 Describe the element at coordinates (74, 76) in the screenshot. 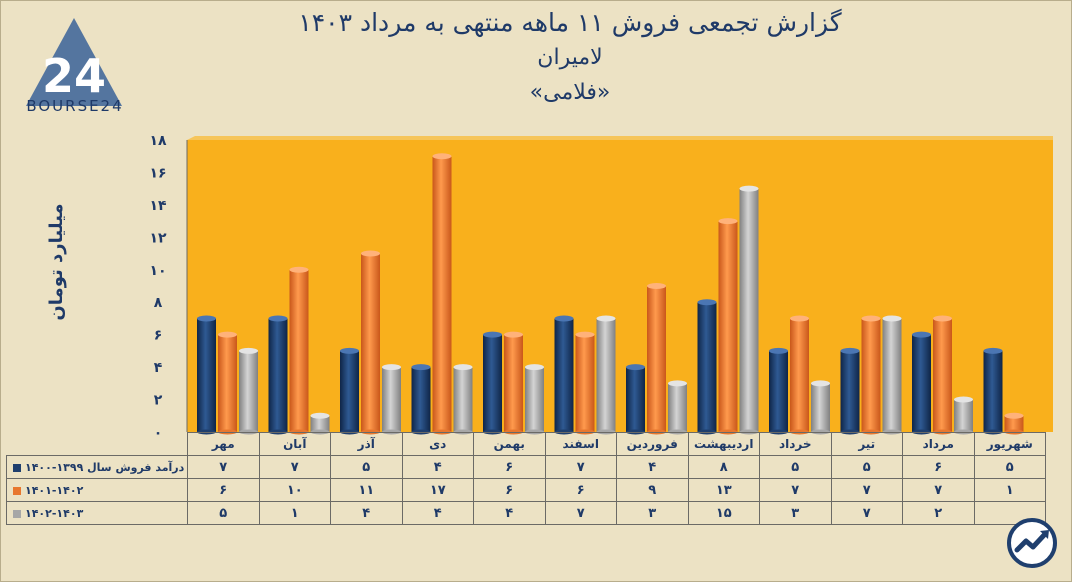

I see `logo-mark: 24` at that location.